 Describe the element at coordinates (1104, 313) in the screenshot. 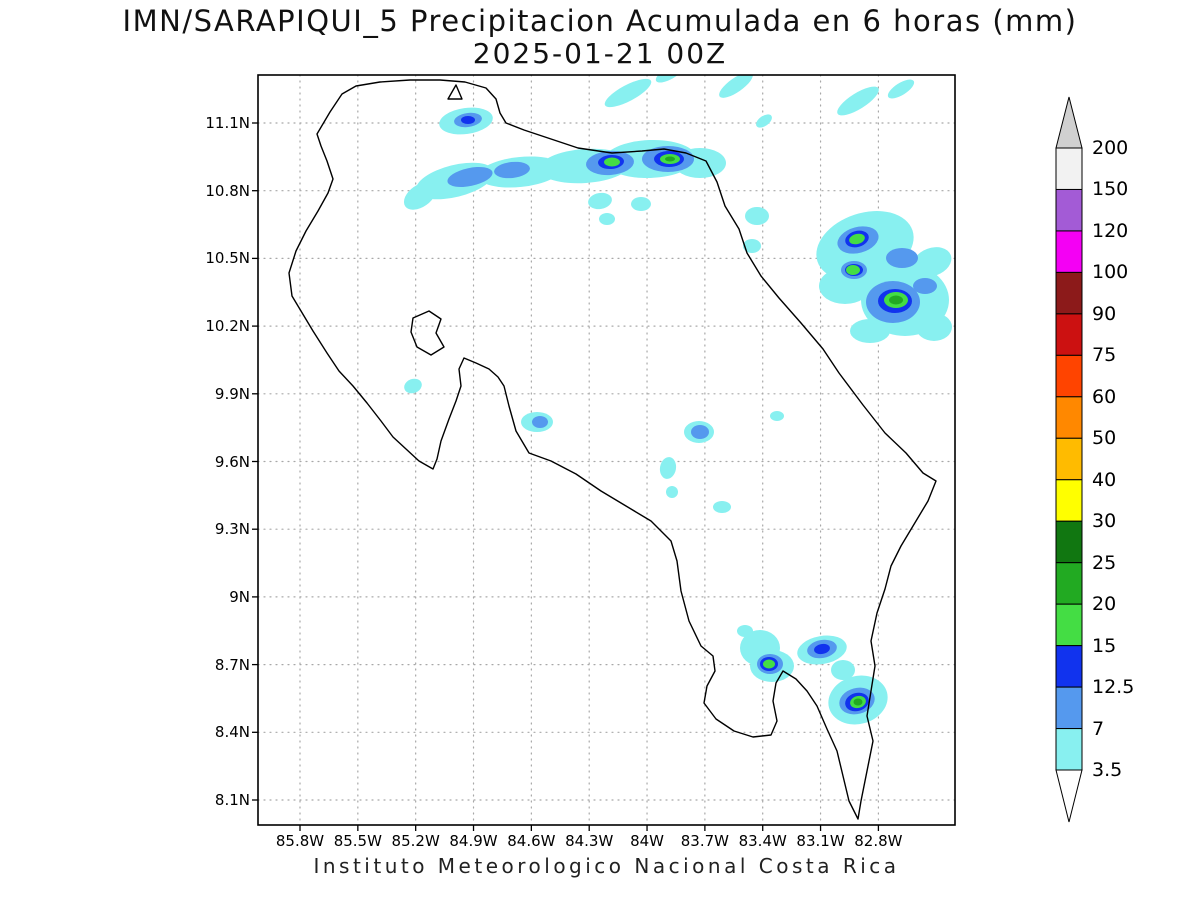

I see `colorbar-value-label: 90` at that location.